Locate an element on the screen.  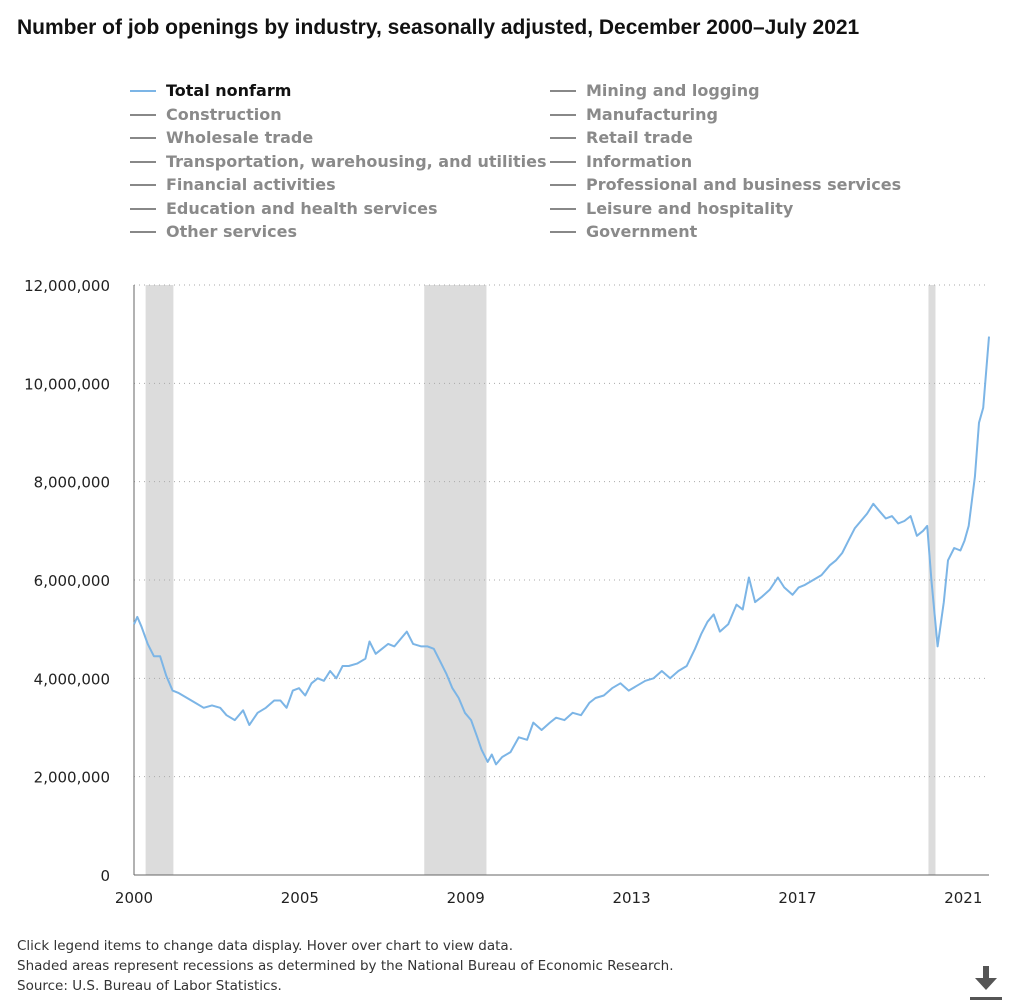
legend-label: Government is located at coordinates (642, 231).